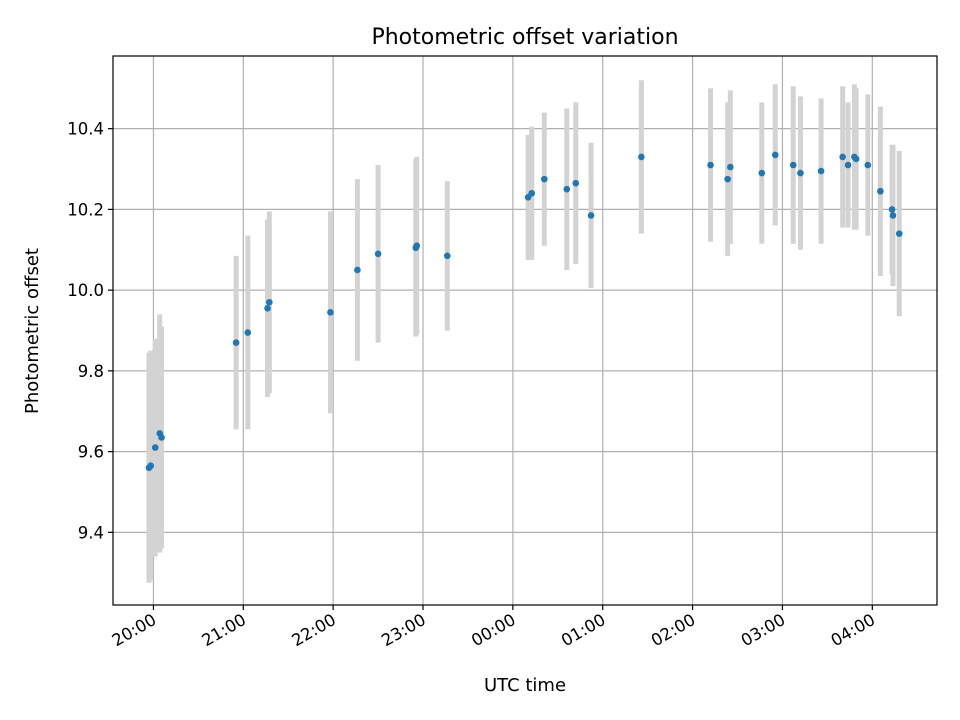 Image resolution: width=960 pixels, height=720 pixels. Describe the element at coordinates (85, 209) in the screenshot. I see `y-tick-label: 10.2` at that location.